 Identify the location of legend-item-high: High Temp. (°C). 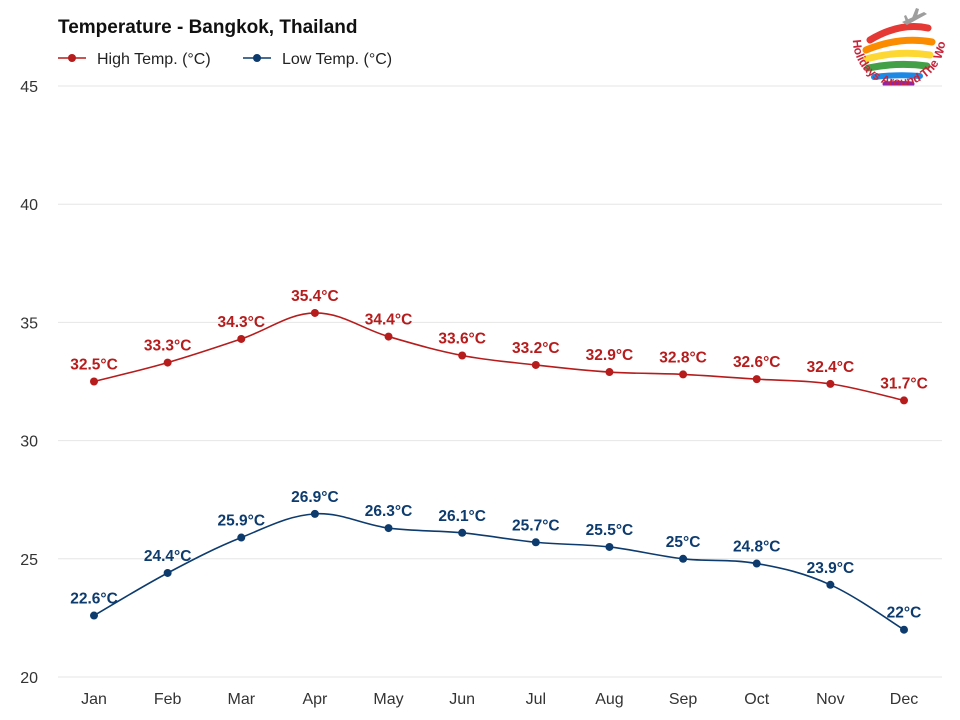
(134, 59).